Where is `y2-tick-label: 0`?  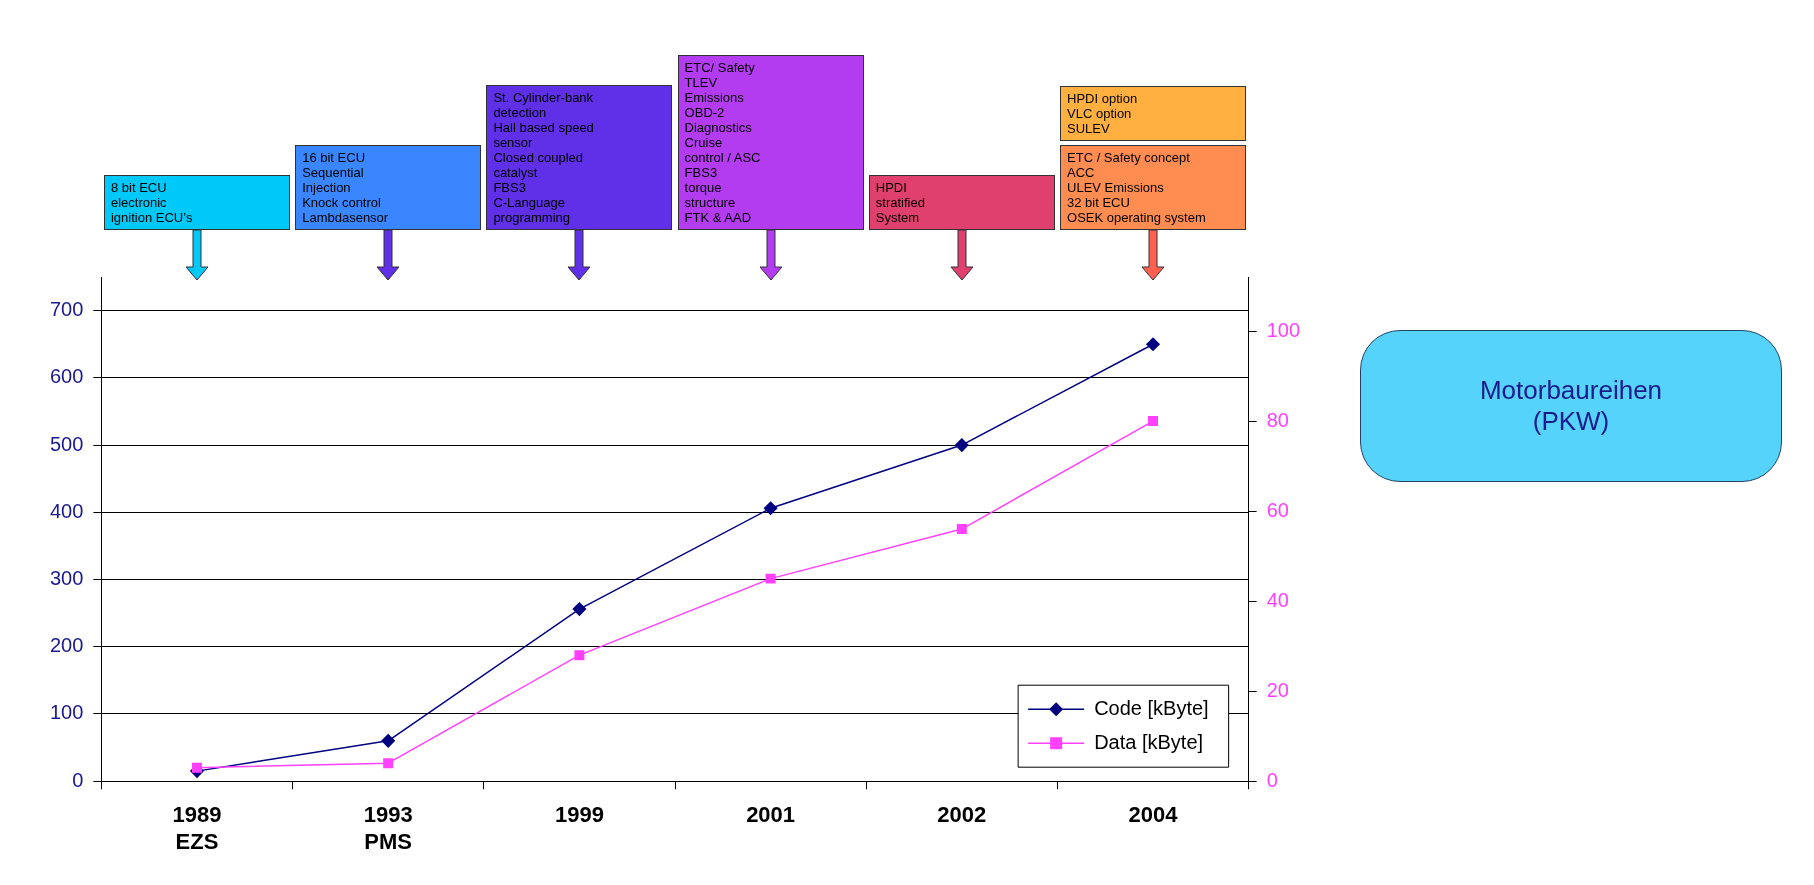 y2-tick-label: 0 is located at coordinates (1272, 779).